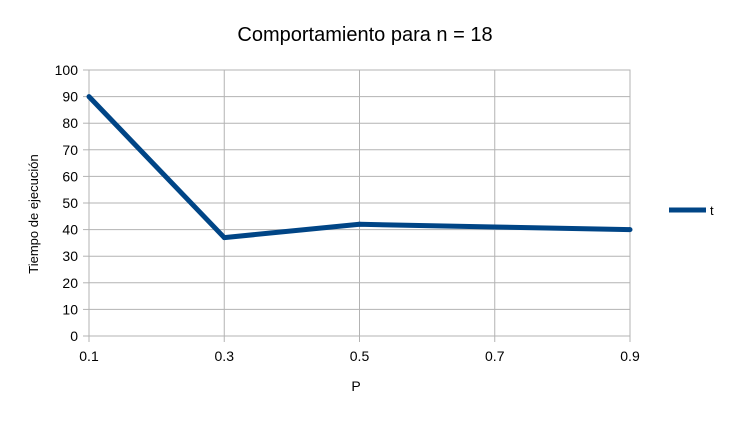 This screenshot has height=424, width=737. Describe the element at coordinates (70, 203) in the screenshot. I see `y-tick-label: 50` at that location.